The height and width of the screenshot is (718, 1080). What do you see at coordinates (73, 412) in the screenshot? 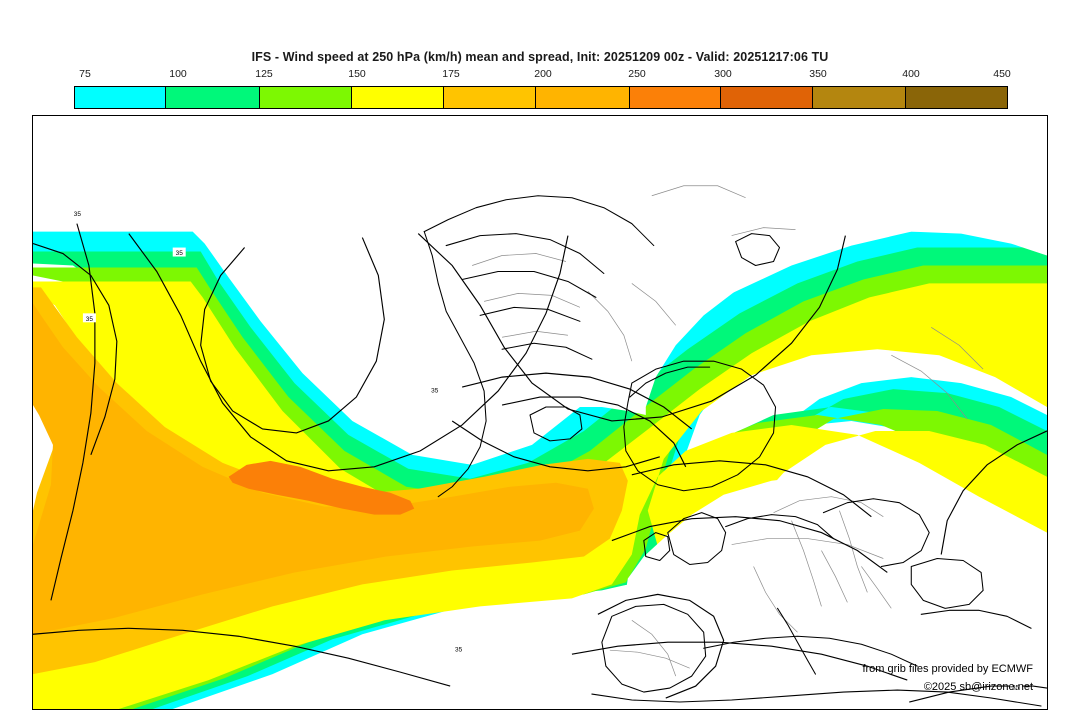
I see `contour-line-nw` at bounding box center [73, 412].